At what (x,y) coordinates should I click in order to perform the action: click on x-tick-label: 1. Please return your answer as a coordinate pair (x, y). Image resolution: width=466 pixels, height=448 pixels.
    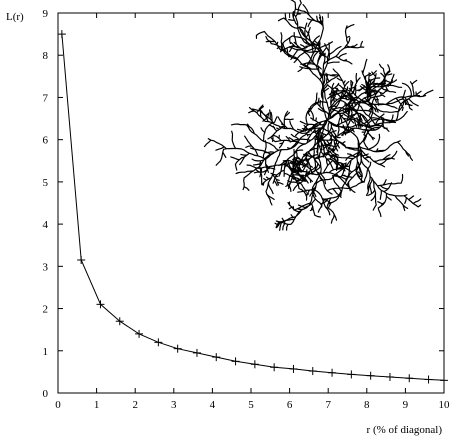
    Looking at the image, I should click on (97, 405).